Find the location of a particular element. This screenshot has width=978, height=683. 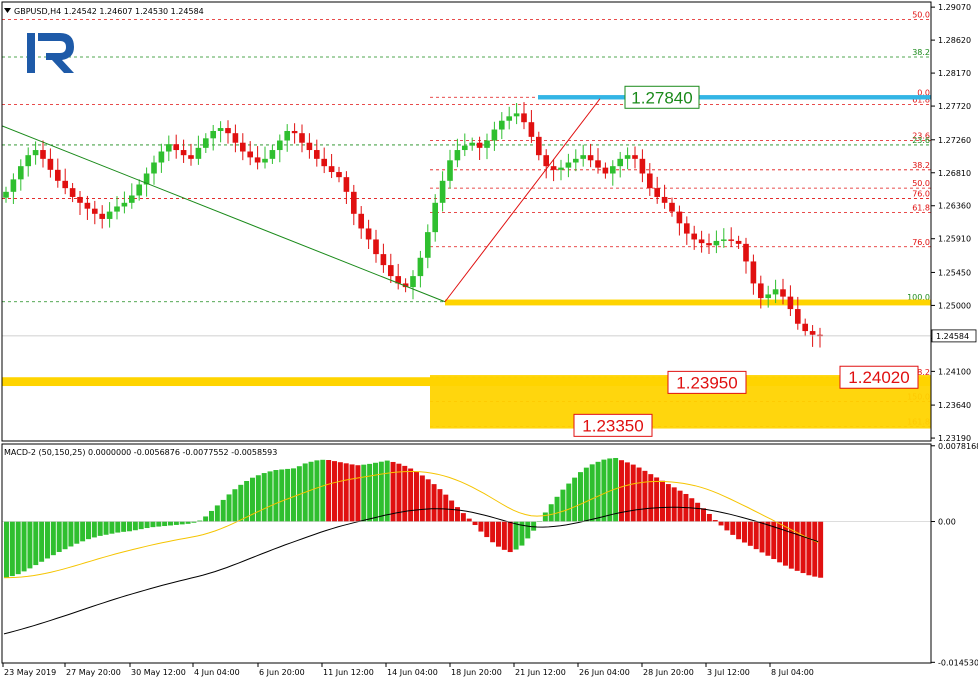

time-axis-label: 4 Jun 04:00 is located at coordinates (217, 672).